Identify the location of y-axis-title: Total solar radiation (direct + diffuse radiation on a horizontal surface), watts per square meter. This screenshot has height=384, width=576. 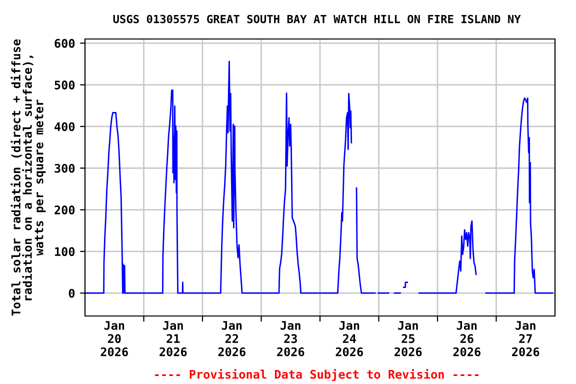
(28, 177).